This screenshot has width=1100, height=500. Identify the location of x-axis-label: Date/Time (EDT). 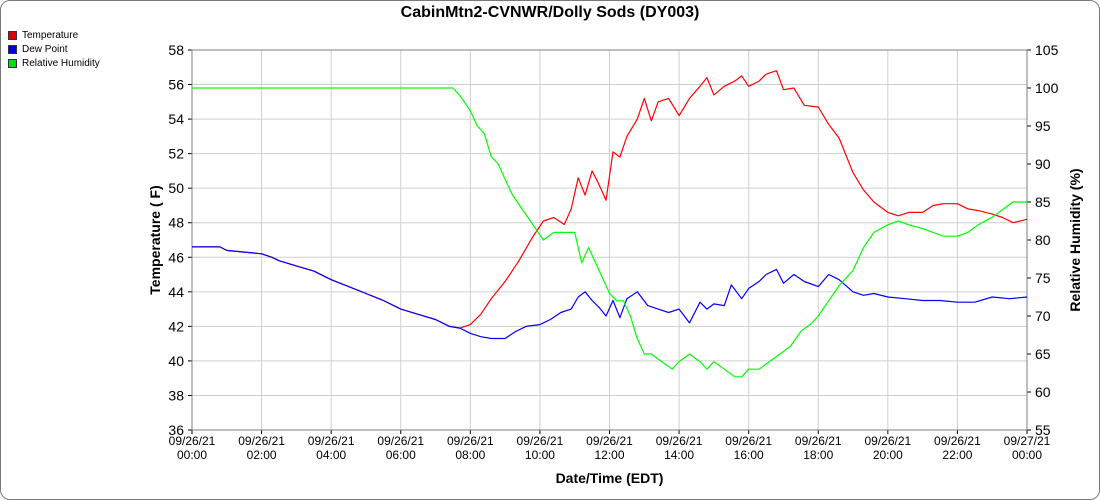
(610, 478).